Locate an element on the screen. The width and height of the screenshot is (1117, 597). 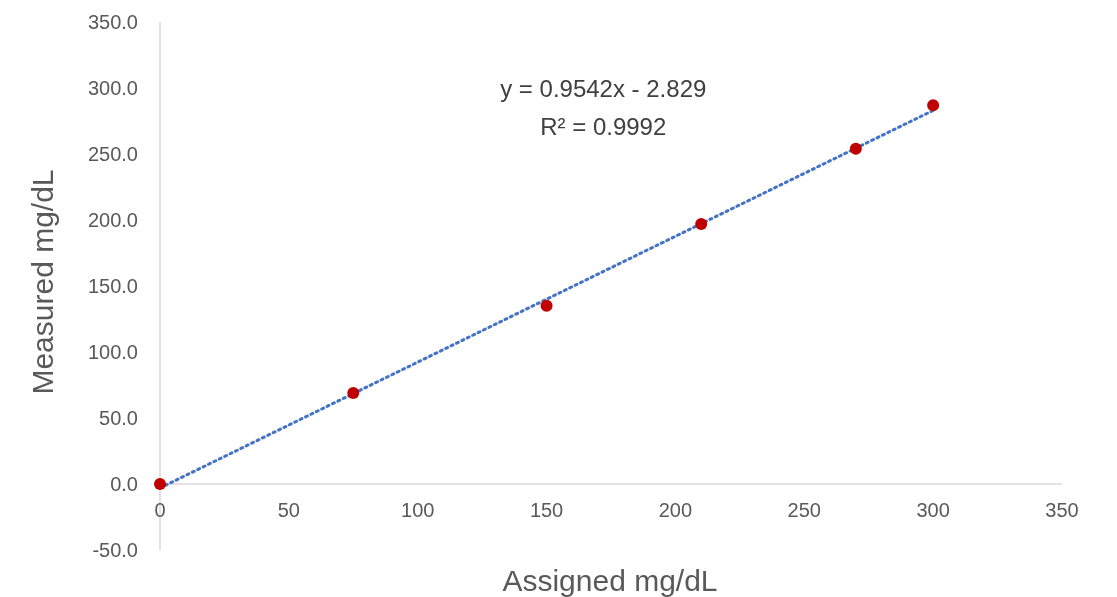
y-tick-label: 150.0 is located at coordinates (112, 286).